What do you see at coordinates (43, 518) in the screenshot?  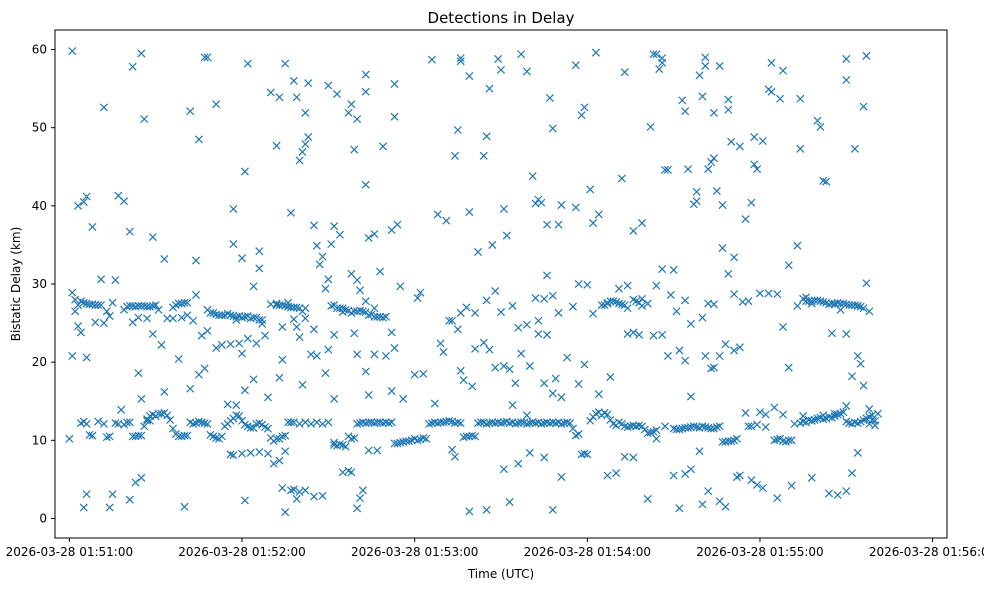 I see `y-tick-label: 0` at bounding box center [43, 518].